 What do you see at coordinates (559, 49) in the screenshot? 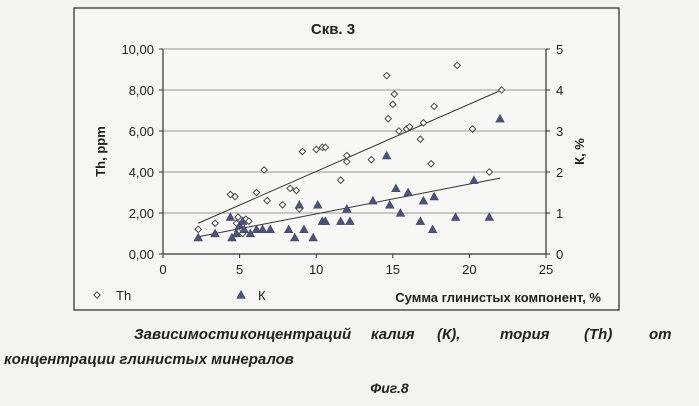
I see `y-right-tick-label: 5` at bounding box center [559, 49].